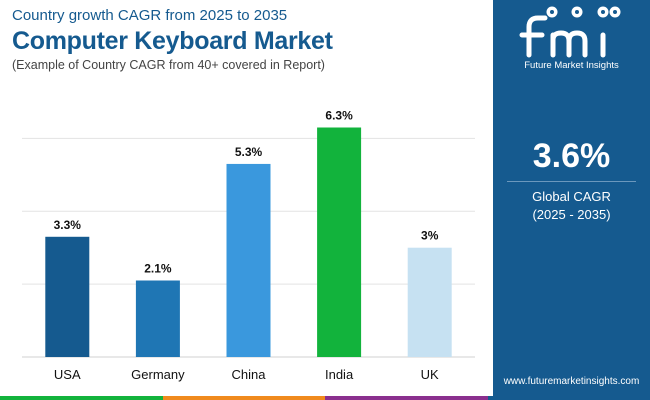  What do you see at coordinates (571, 156) in the screenshot?
I see `global-cagr-value: 3.6%` at bounding box center [571, 156].